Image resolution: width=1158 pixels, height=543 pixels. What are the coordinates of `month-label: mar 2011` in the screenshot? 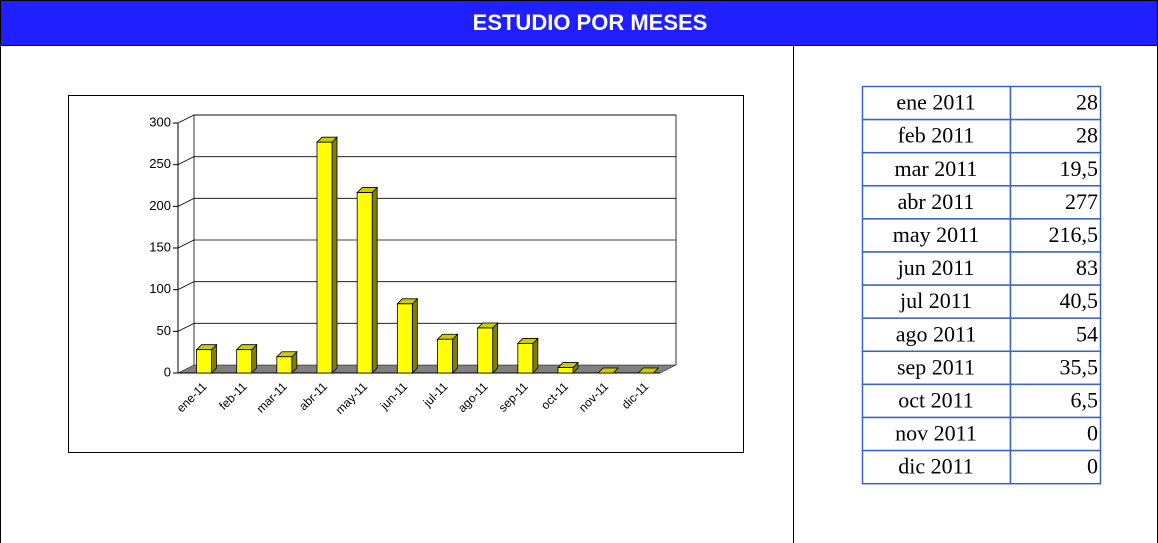 It's located at (936, 168).